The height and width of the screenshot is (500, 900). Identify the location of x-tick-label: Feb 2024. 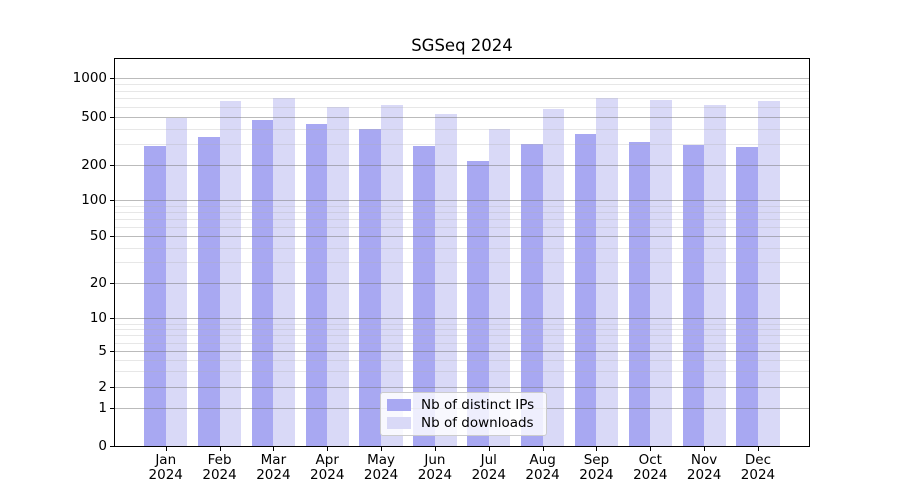
(220, 468).